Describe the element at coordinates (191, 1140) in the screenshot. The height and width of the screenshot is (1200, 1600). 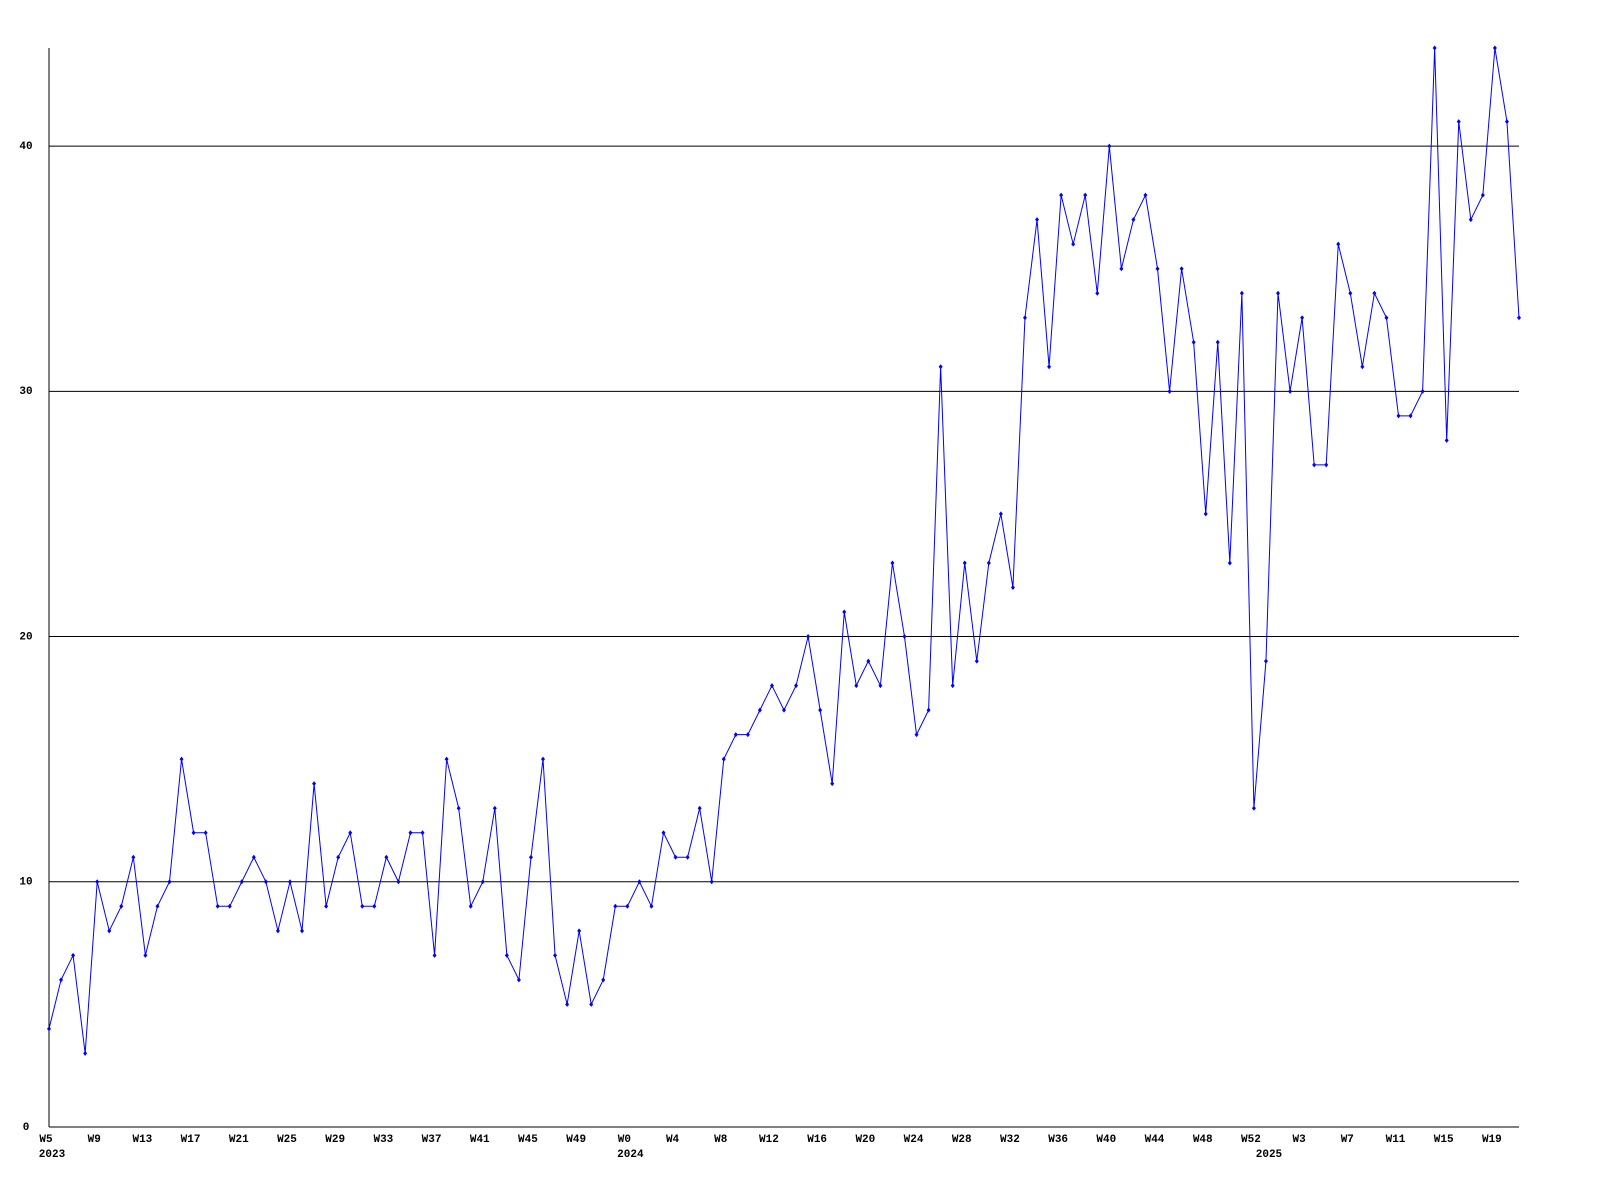
I see `x-tick-label: W17` at that location.